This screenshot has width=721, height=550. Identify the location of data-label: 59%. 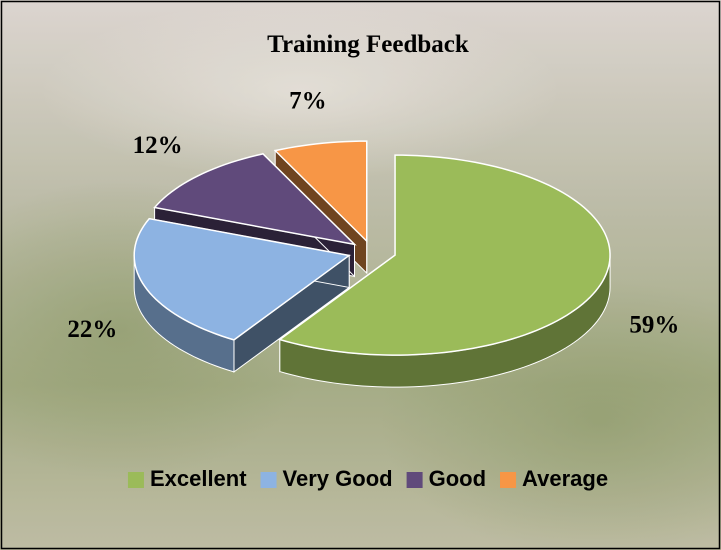
(654, 324).